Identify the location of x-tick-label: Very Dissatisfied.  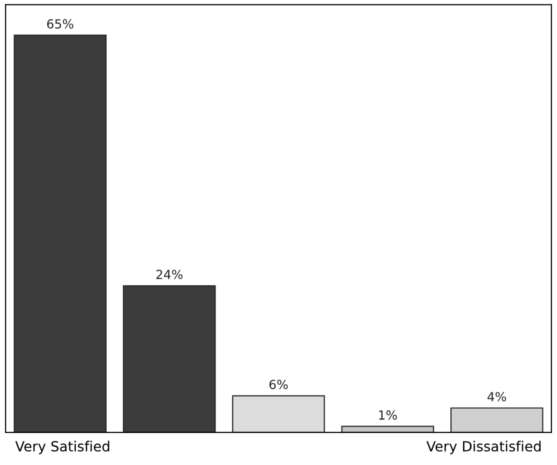
(483, 447).